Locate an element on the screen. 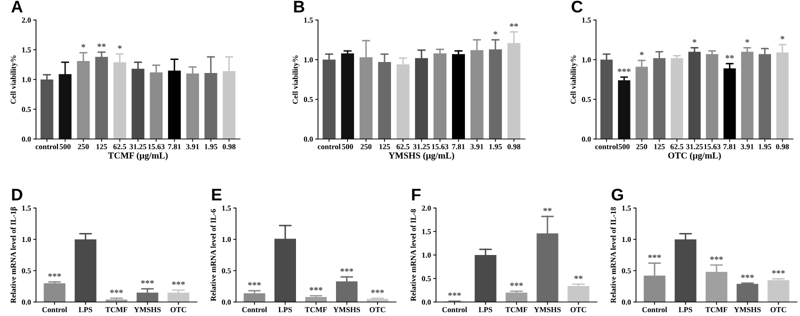  chart-title: G is located at coordinates (617, 194).